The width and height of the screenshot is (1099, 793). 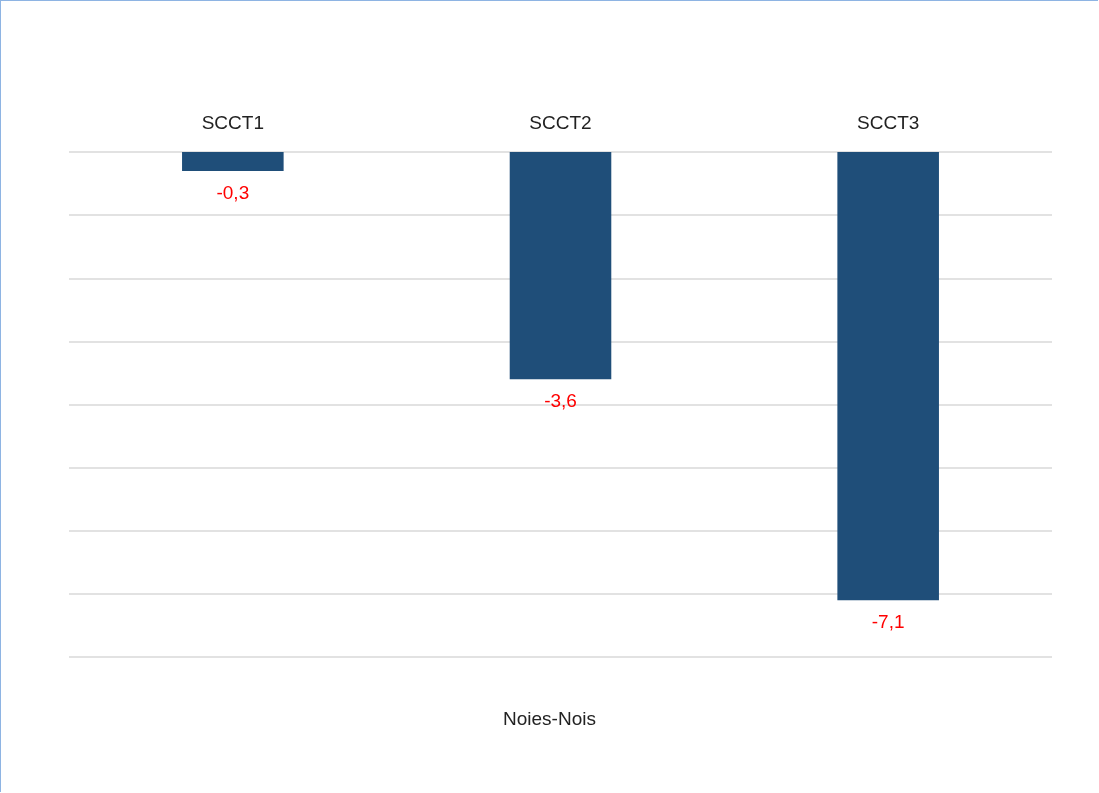 I want to click on x-axis-title: Noies-Nois, so click(x=549, y=718).